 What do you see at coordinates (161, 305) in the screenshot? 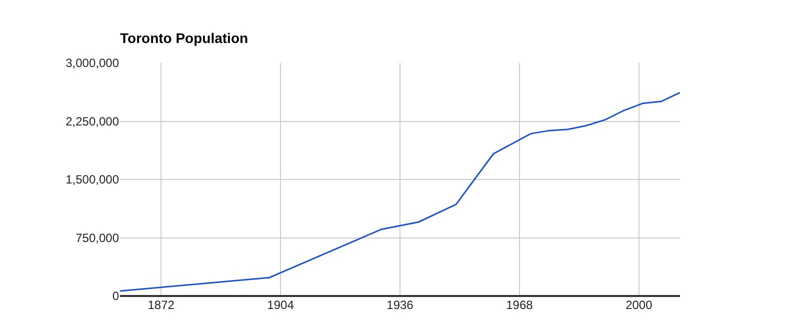
I see `x-tick-label: 1872` at bounding box center [161, 305].